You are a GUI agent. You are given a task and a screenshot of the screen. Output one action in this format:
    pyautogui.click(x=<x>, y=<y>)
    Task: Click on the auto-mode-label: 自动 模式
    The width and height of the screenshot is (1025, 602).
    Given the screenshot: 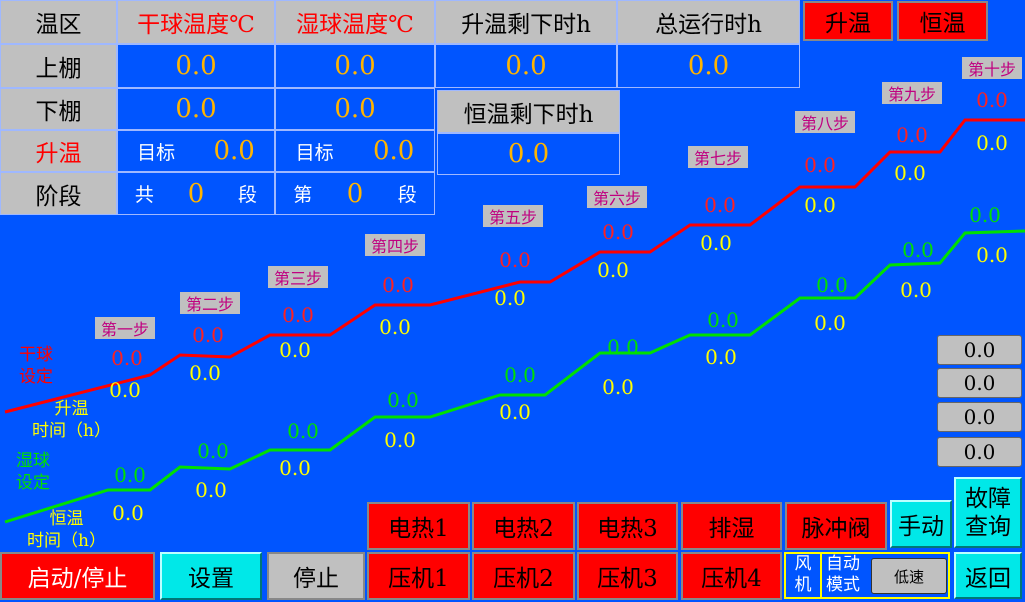 What is the action you would take?
    pyautogui.click(x=843, y=574)
    